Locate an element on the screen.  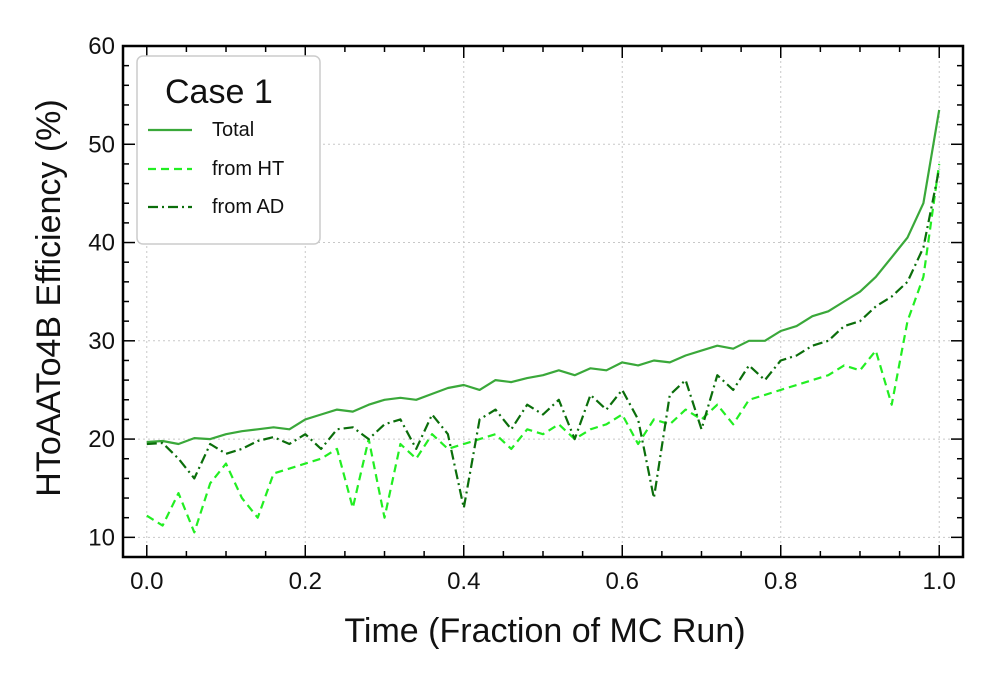
y-tick-label: 20 is located at coordinates (101, 439).